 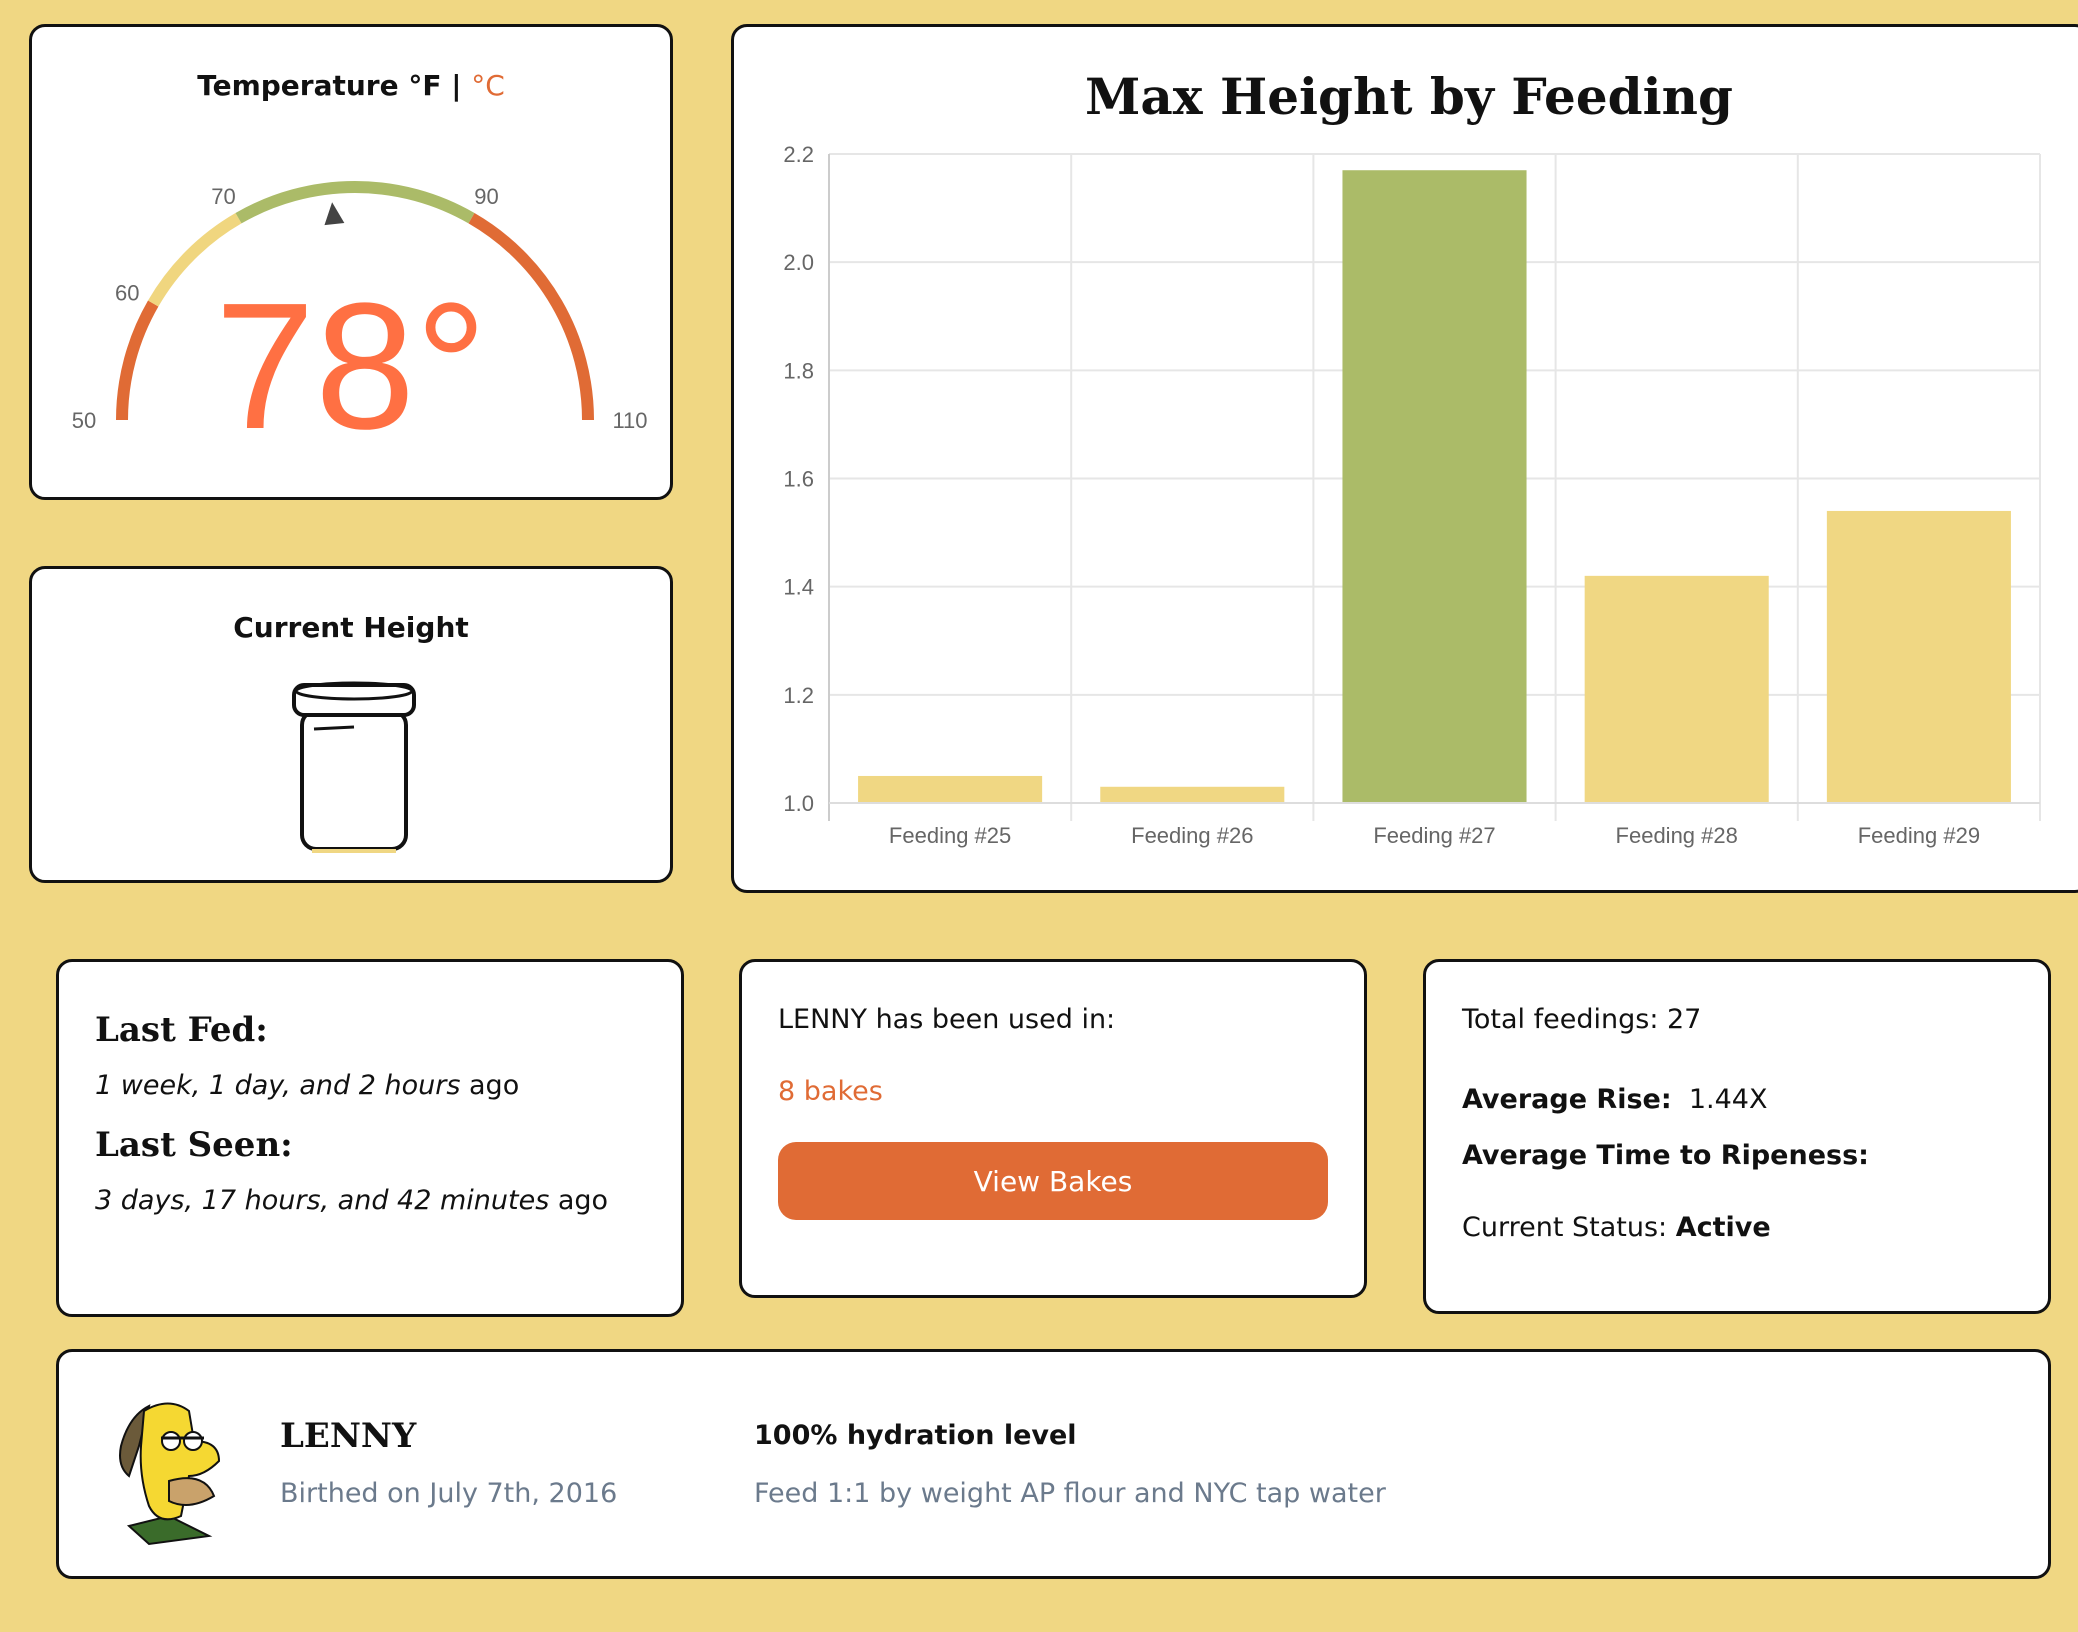 I want to click on birth-date: Birthed on July 7th, 2016, so click(x=449, y=1493).